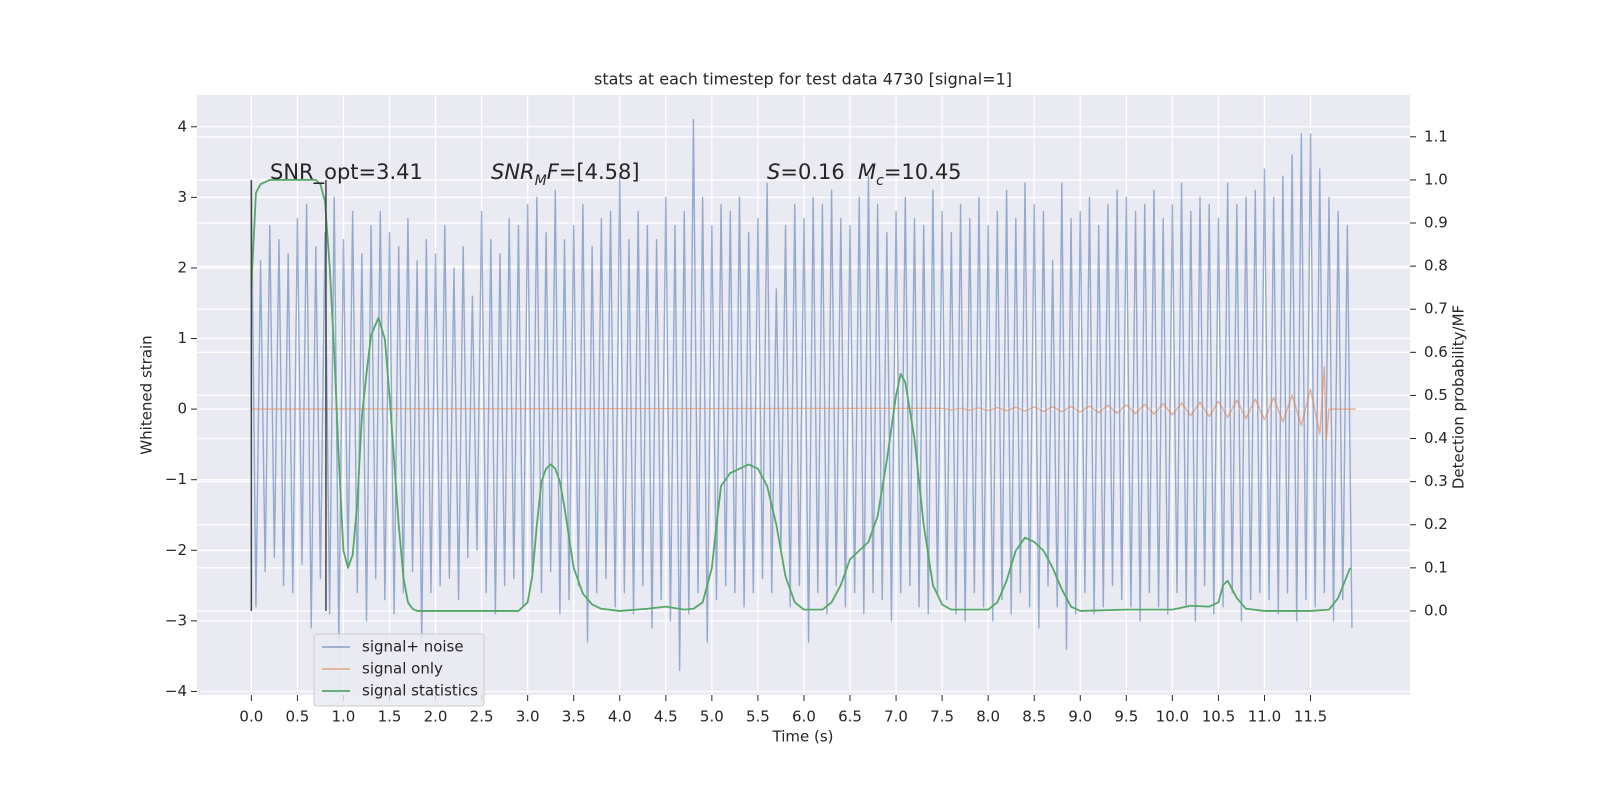  Describe the element at coordinates (804, 717) in the screenshot. I see `x-tick-label: 6.0` at that location.